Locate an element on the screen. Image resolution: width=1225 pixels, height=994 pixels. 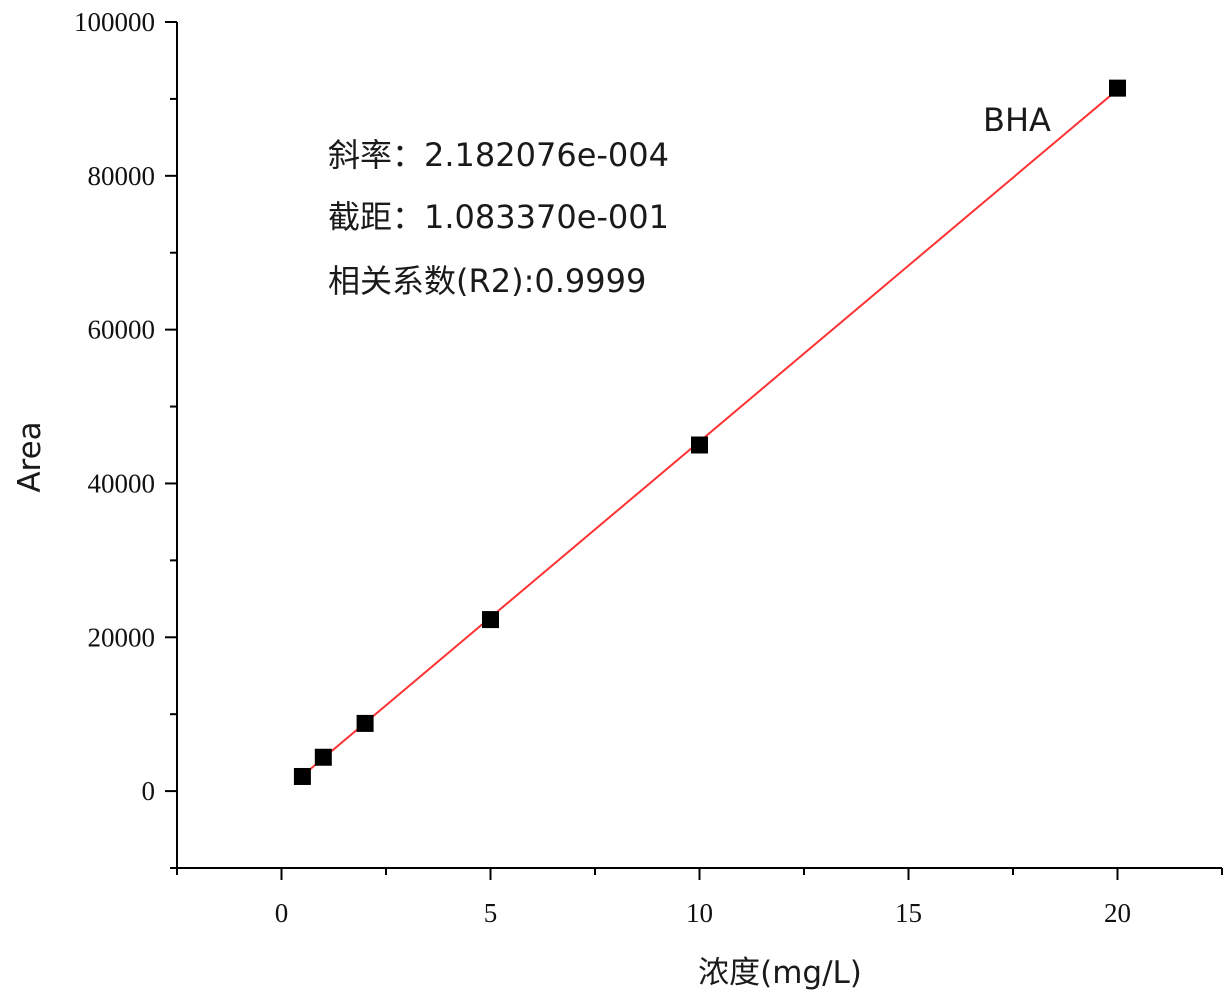
y-tick-label: 60000 is located at coordinates (122, 330).